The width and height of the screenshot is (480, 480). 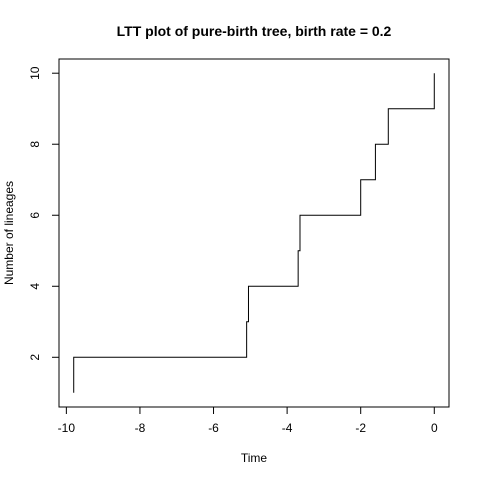 I want to click on y-tick-label: 4, so click(x=35, y=286).